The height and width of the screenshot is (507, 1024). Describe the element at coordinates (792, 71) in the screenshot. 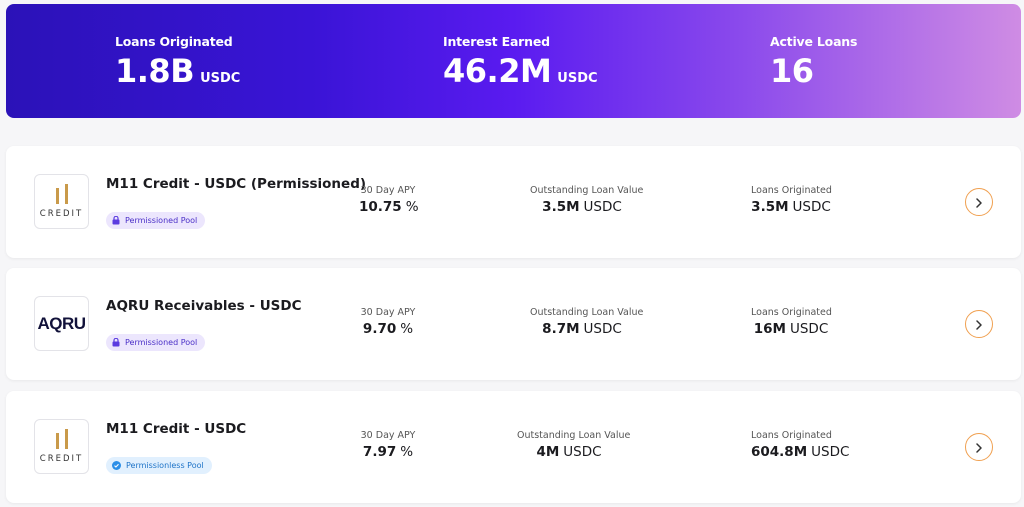

I see `stat-value: 16` at that location.